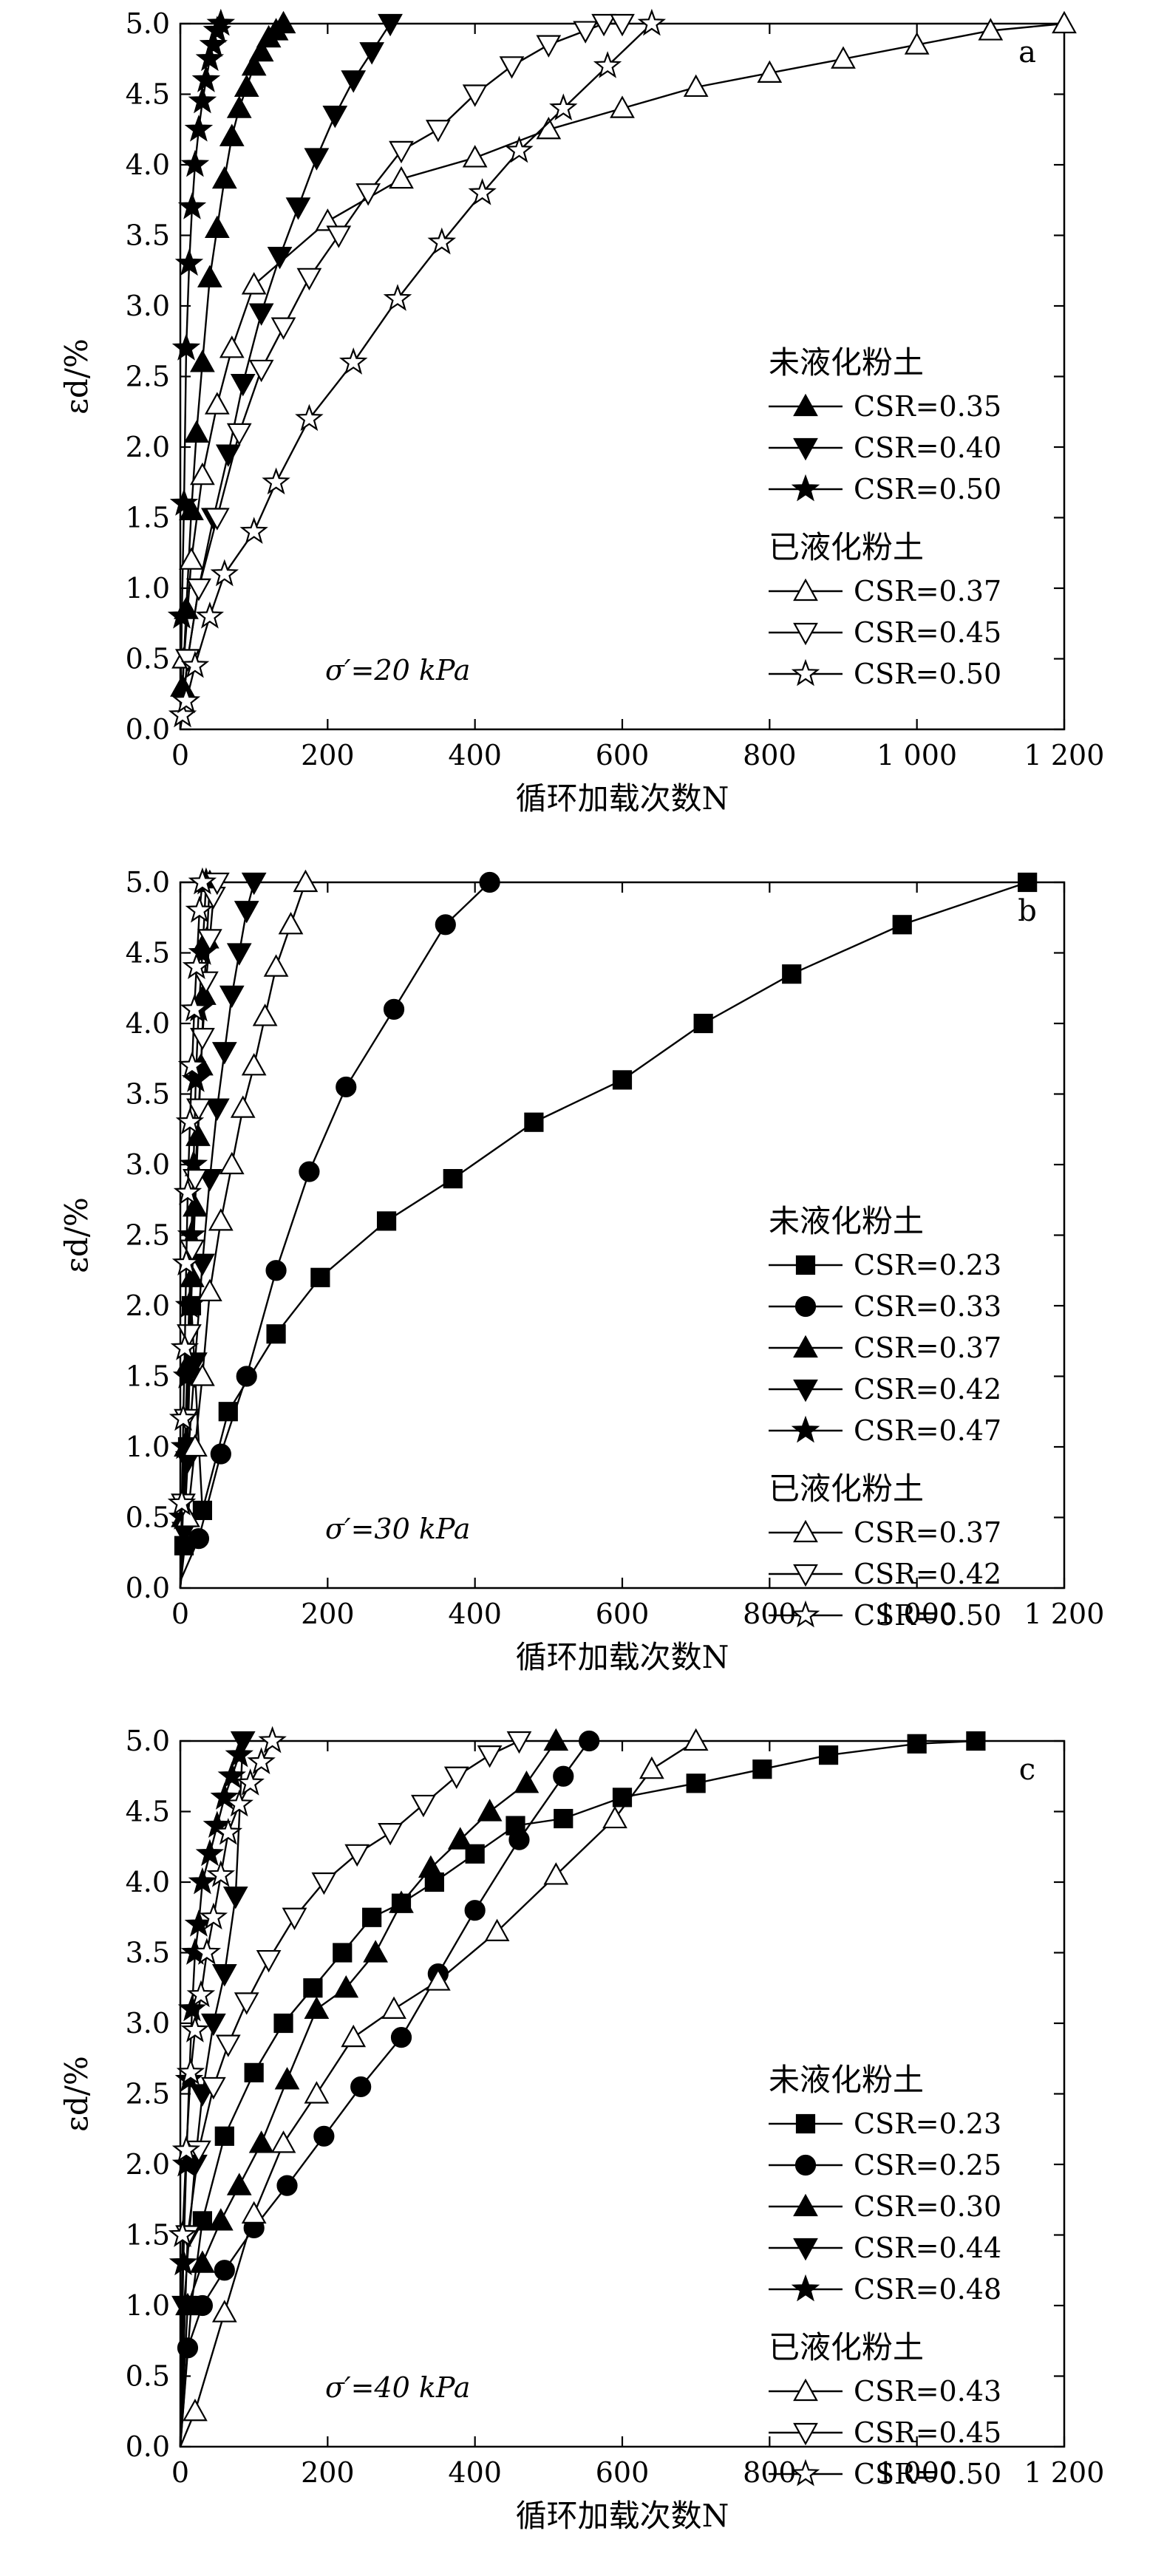 The width and height of the screenshot is (1164, 2576). What do you see at coordinates (927, 1265) in the screenshot?
I see `legend-entry: CSR=0.23` at bounding box center [927, 1265].